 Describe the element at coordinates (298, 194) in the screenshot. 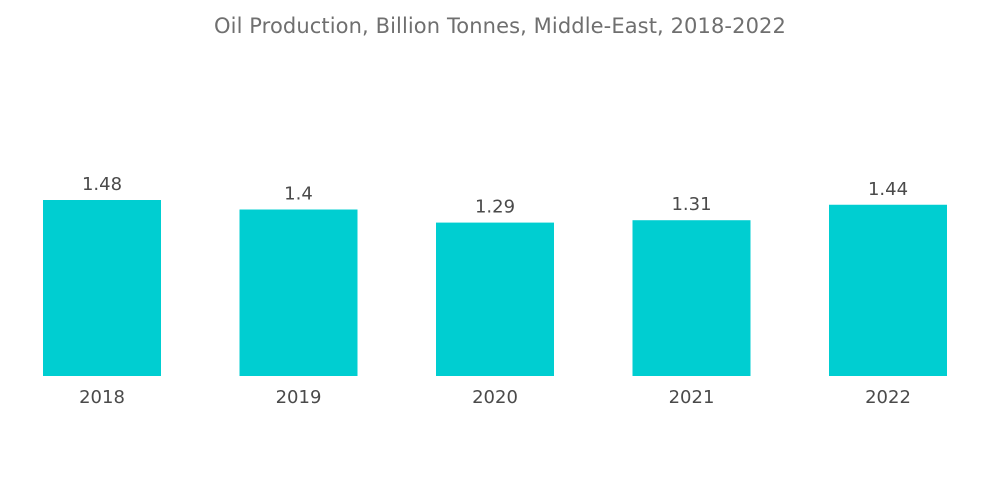

I see `value-label-2019: 1.4` at that location.